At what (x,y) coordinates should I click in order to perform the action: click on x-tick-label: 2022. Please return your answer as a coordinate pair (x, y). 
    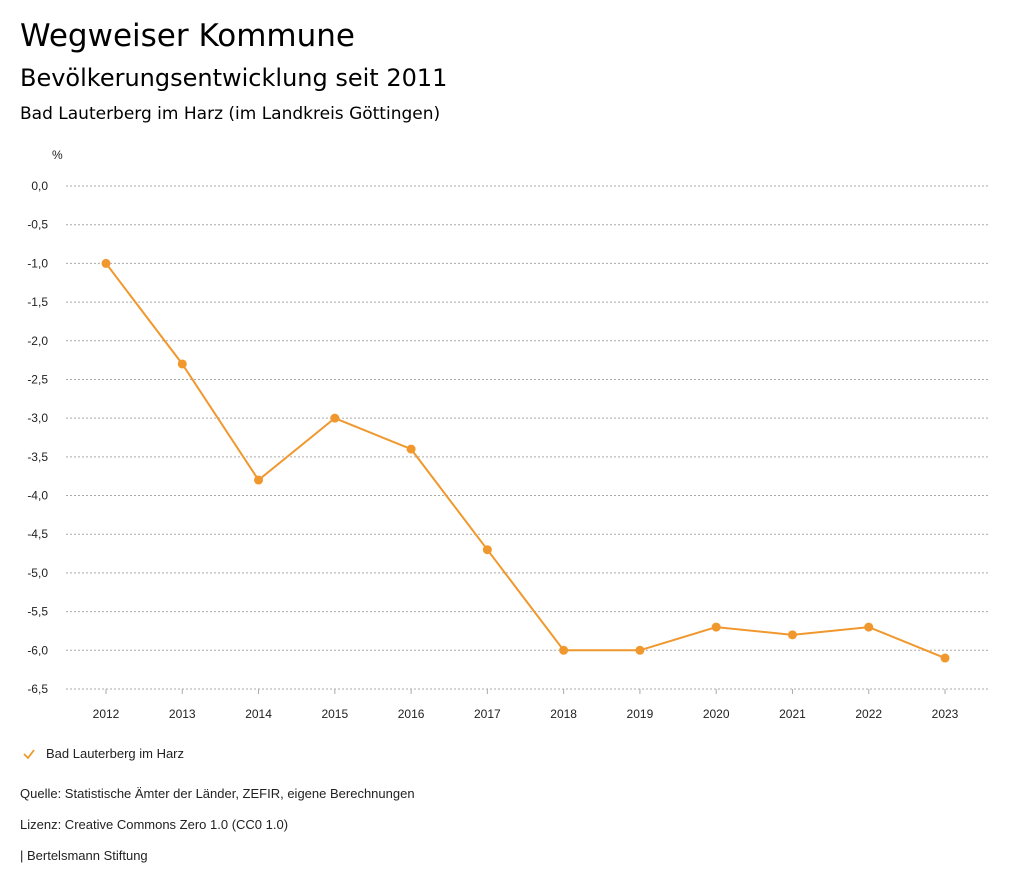
    Looking at the image, I should click on (868, 714).